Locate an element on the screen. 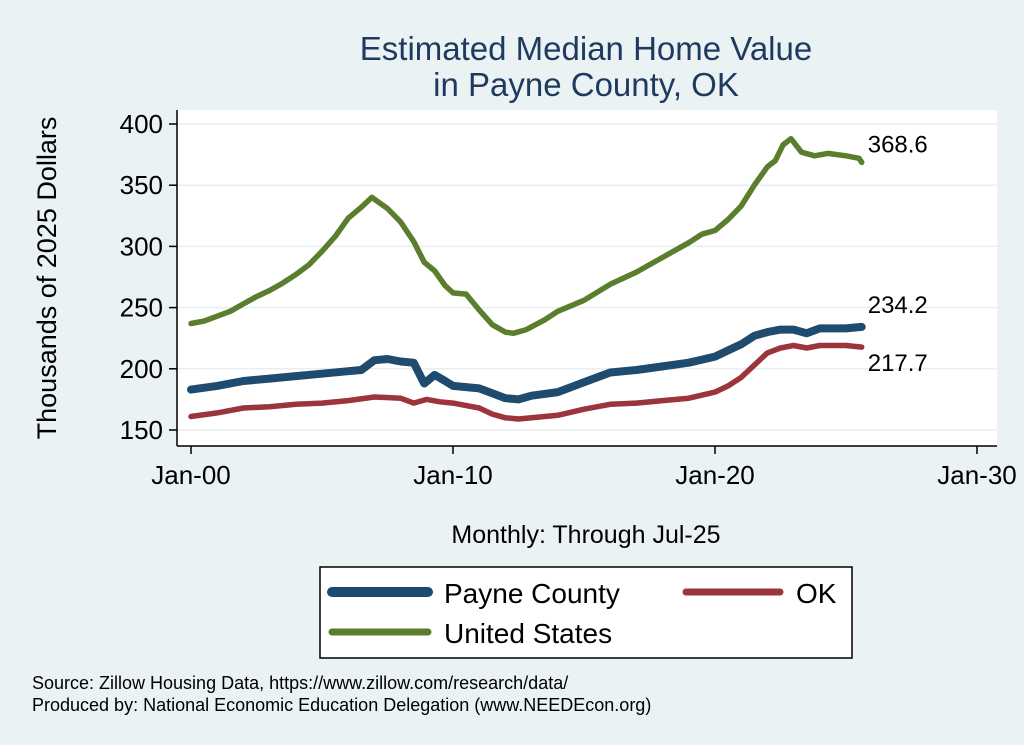 The height and width of the screenshot is (745, 1024). y-tick-label-350: 350 is located at coordinates (141, 185).